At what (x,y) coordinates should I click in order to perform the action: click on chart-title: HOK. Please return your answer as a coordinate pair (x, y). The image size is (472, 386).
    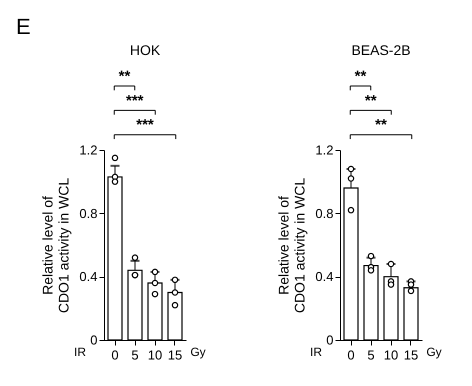
    Looking at the image, I should click on (145, 50).